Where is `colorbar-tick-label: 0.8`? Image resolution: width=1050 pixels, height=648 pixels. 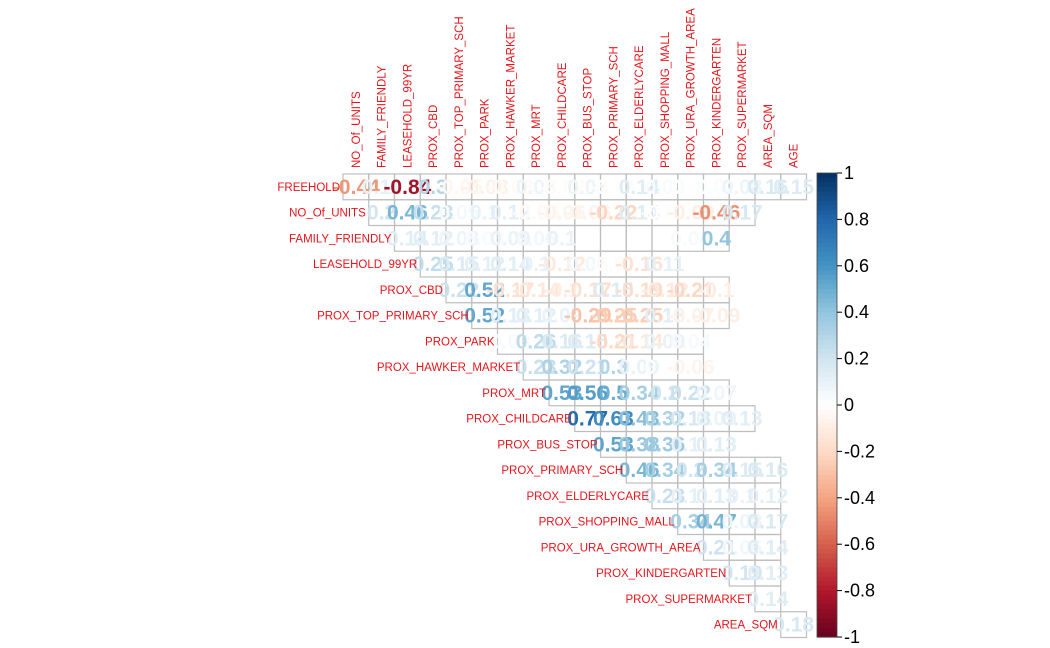 colorbar-tick-label: 0.8 is located at coordinates (856, 219).